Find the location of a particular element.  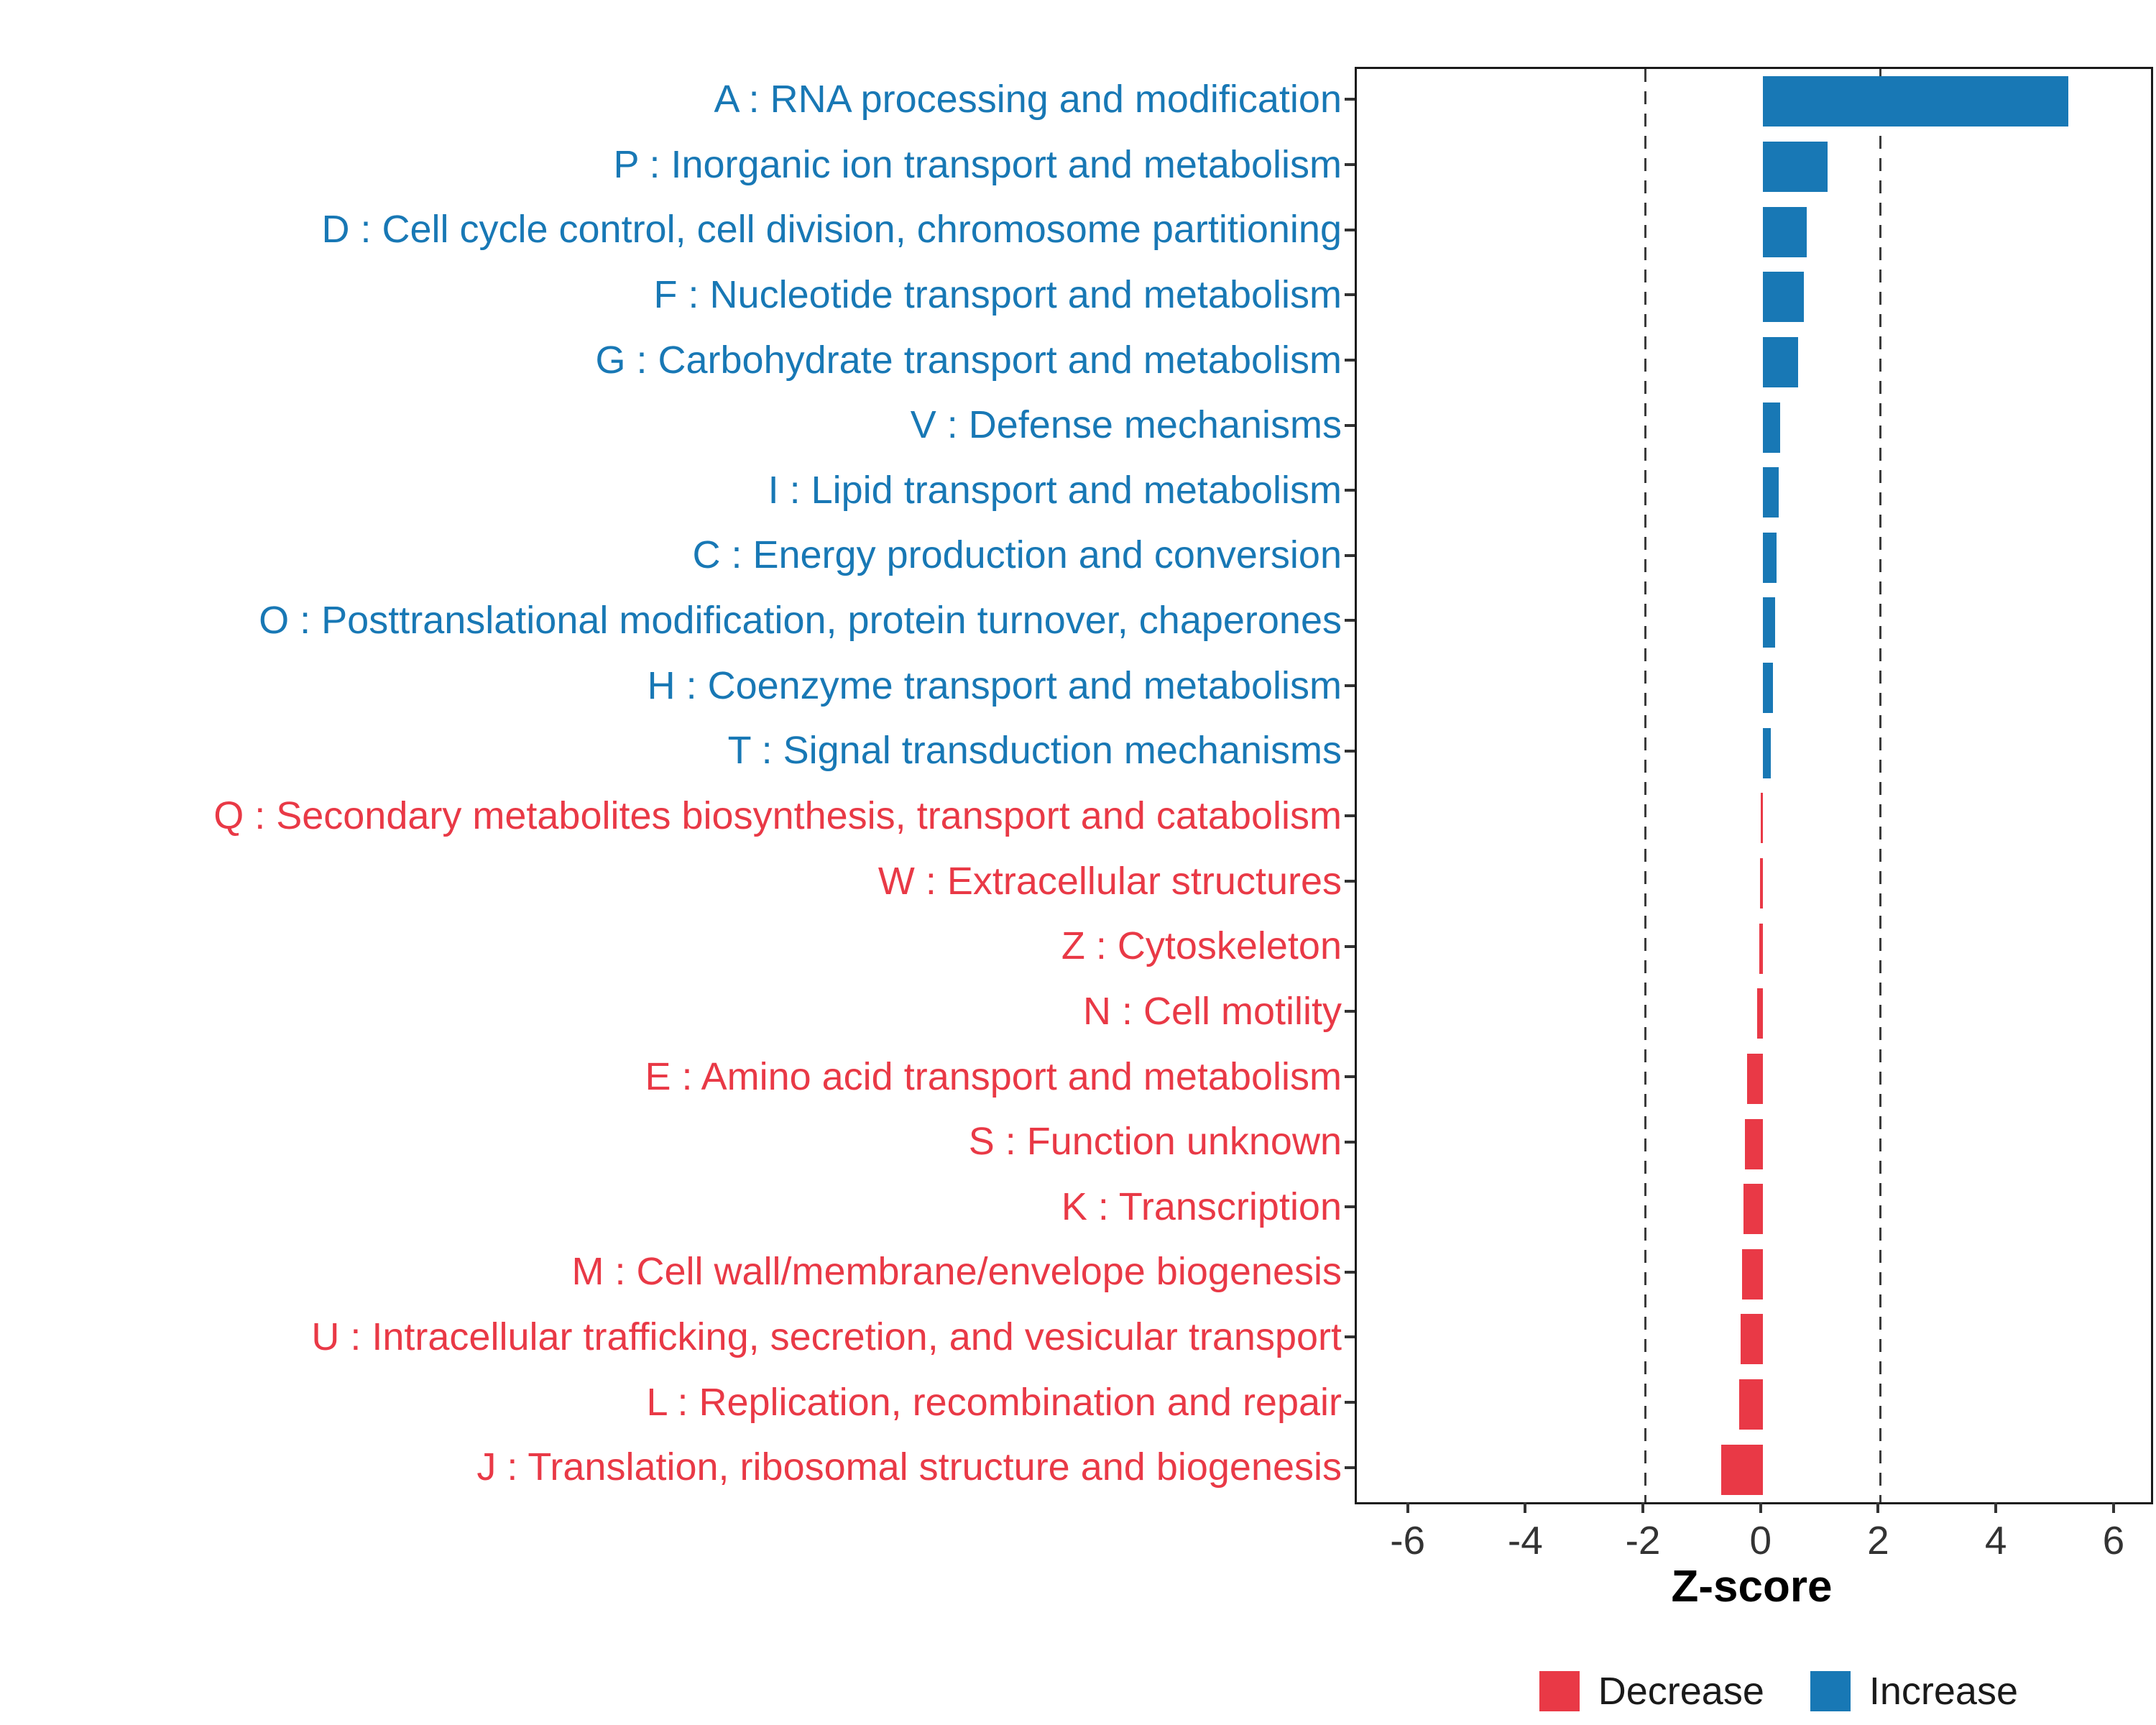

x-axis-title: Z-score is located at coordinates (1752, 1586).